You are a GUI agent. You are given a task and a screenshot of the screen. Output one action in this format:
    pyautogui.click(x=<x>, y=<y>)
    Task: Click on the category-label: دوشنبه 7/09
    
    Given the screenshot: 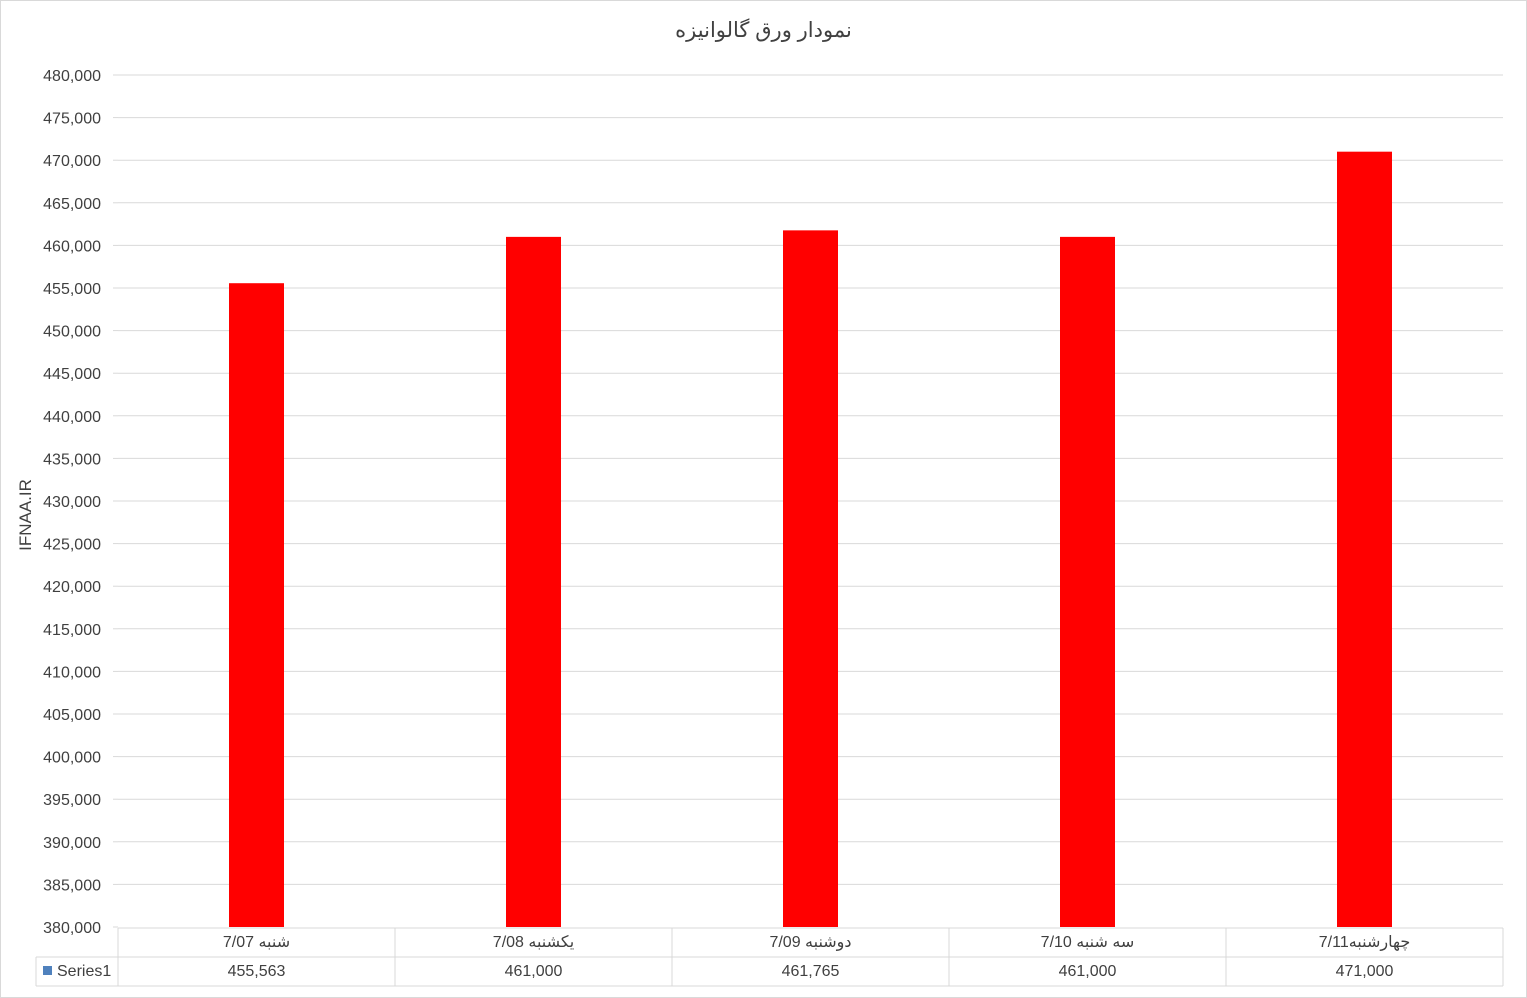 What is the action you would take?
    pyautogui.click(x=810, y=942)
    